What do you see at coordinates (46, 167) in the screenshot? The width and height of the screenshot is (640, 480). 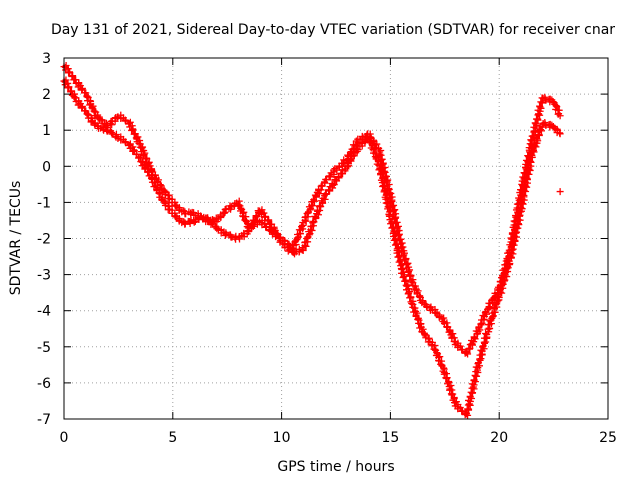 I see `y-tick-label: 0` at bounding box center [46, 167].